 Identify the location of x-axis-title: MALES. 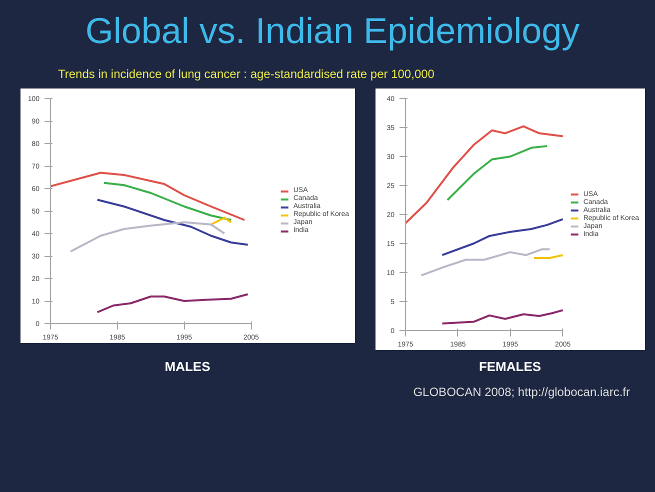
(187, 367).